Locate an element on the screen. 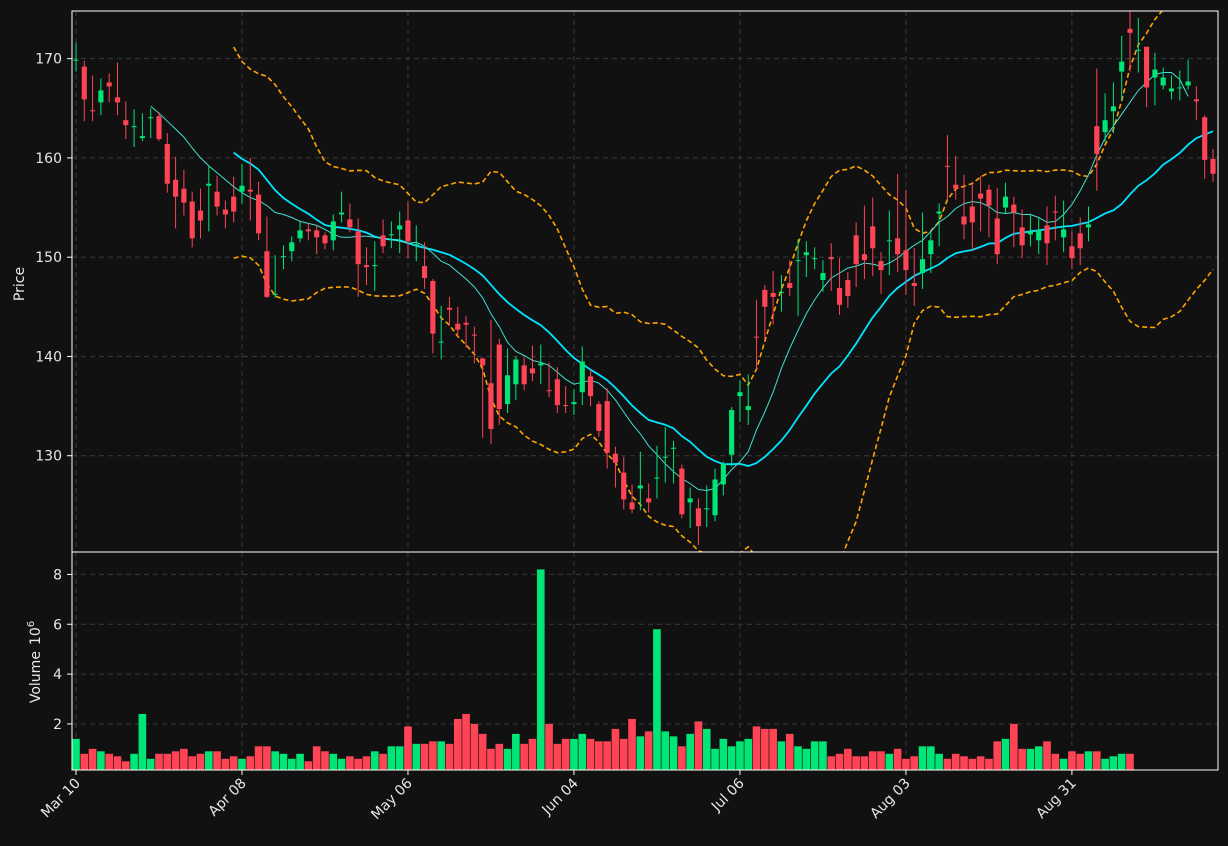  price-tick-label: 130 is located at coordinates (48, 457).